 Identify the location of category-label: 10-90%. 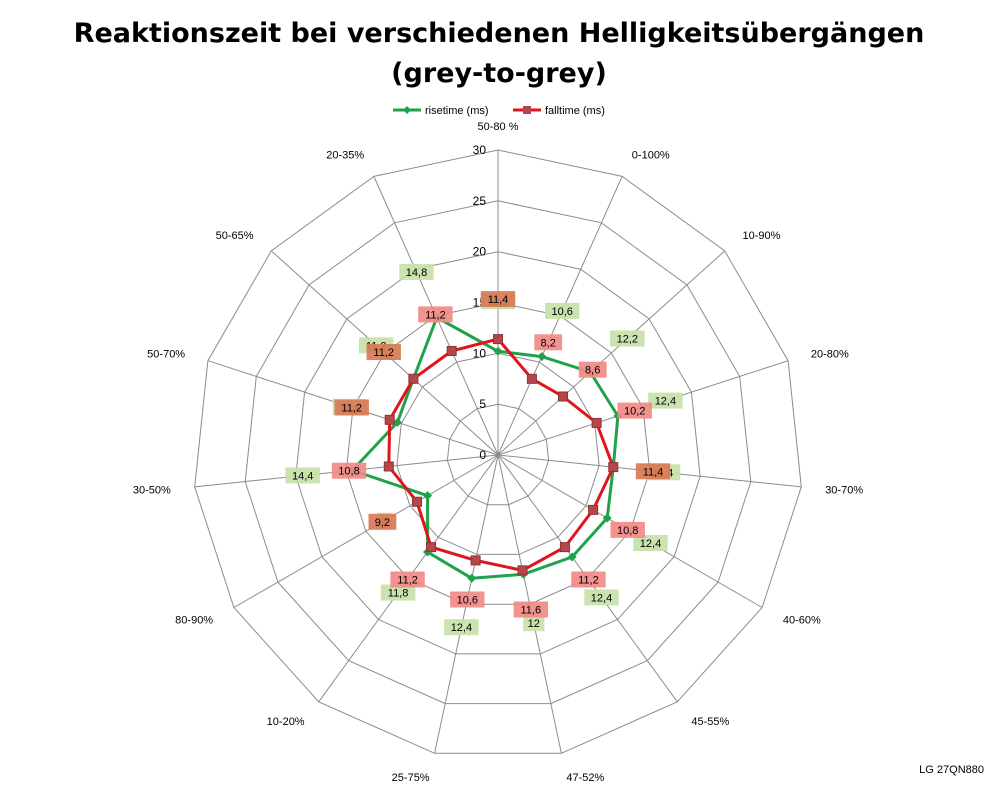
(762, 236).